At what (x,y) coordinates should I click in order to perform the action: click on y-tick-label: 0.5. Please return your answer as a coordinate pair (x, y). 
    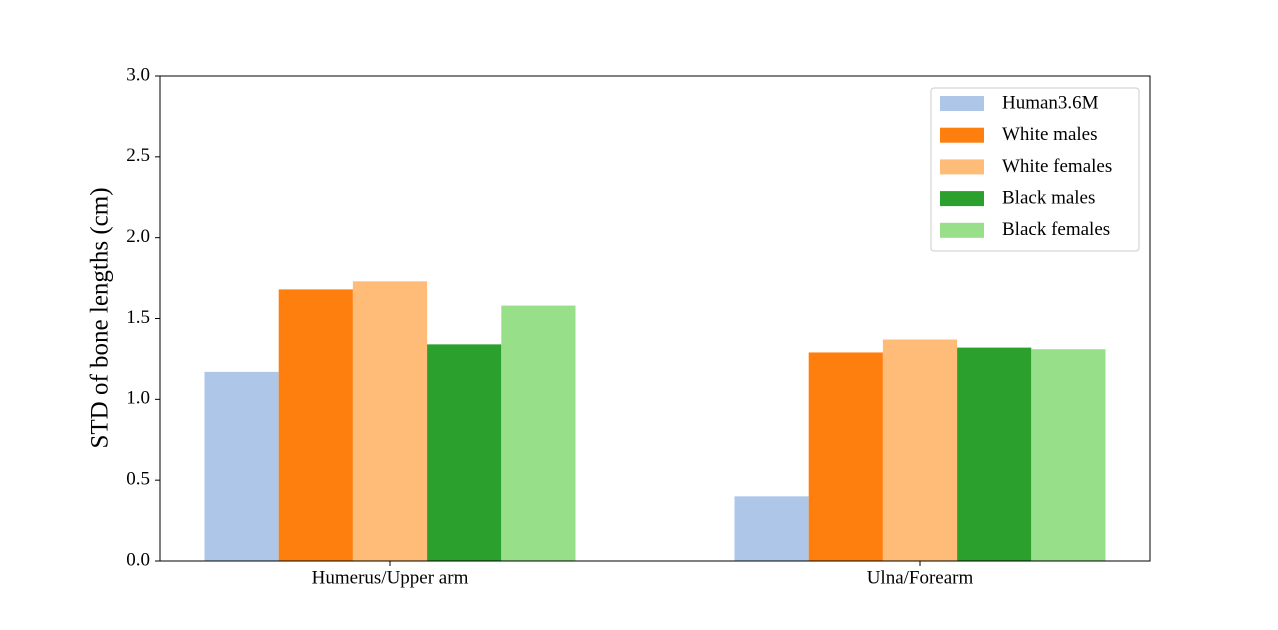
    Looking at the image, I should click on (138, 479).